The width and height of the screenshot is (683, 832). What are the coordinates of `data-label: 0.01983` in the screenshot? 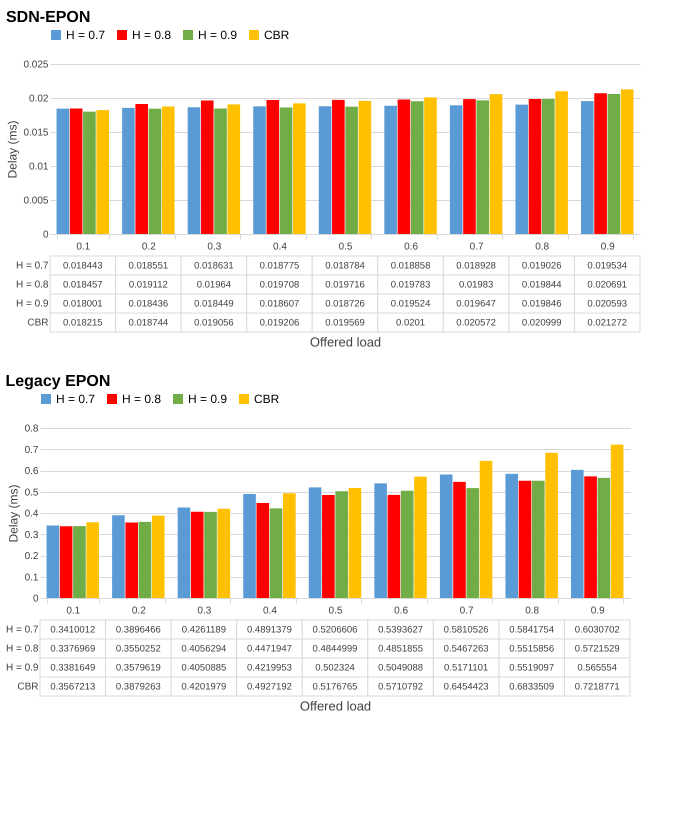 It's located at (476, 285).